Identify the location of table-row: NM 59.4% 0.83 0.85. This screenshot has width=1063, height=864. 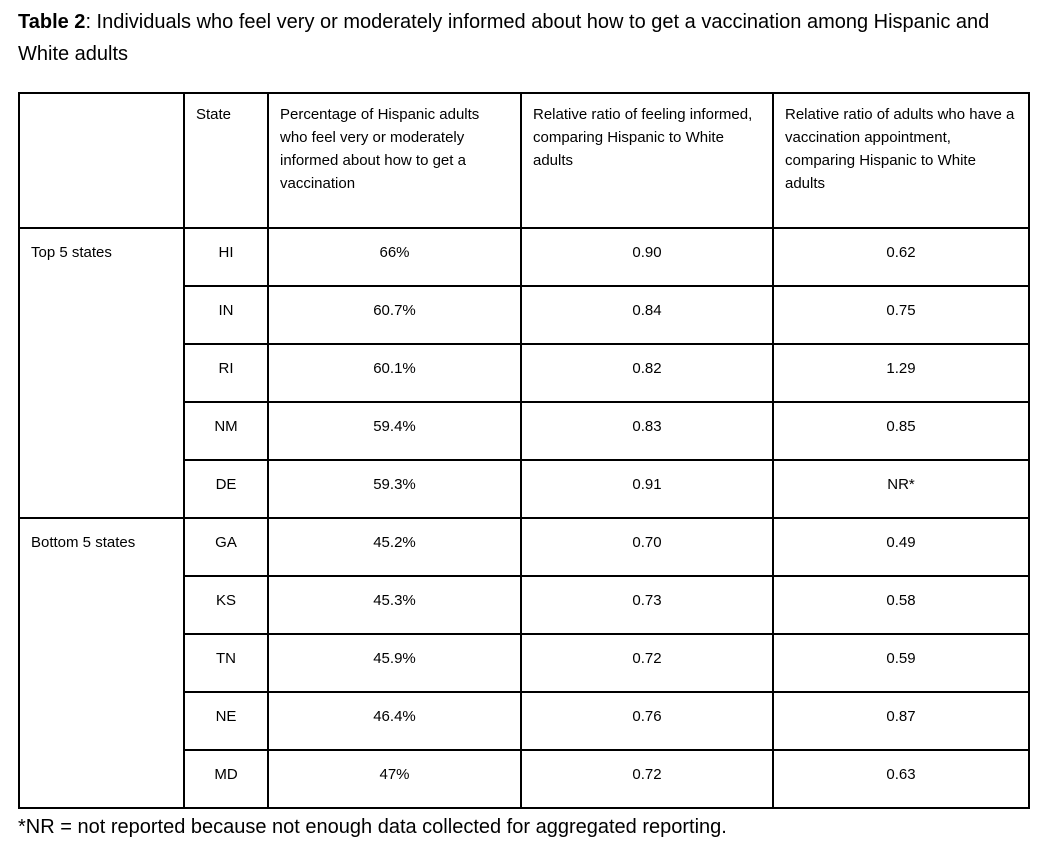
(524, 431).